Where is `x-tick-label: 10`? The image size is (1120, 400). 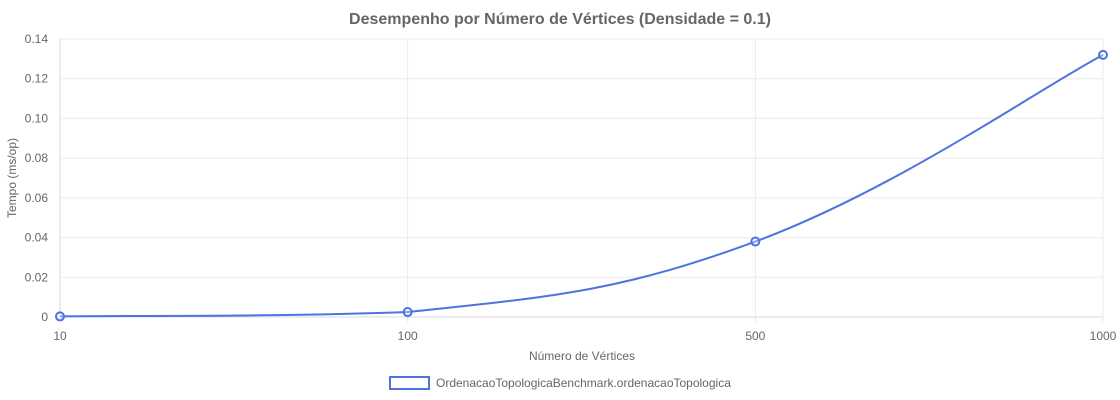
x-tick-label: 10 is located at coordinates (60, 336).